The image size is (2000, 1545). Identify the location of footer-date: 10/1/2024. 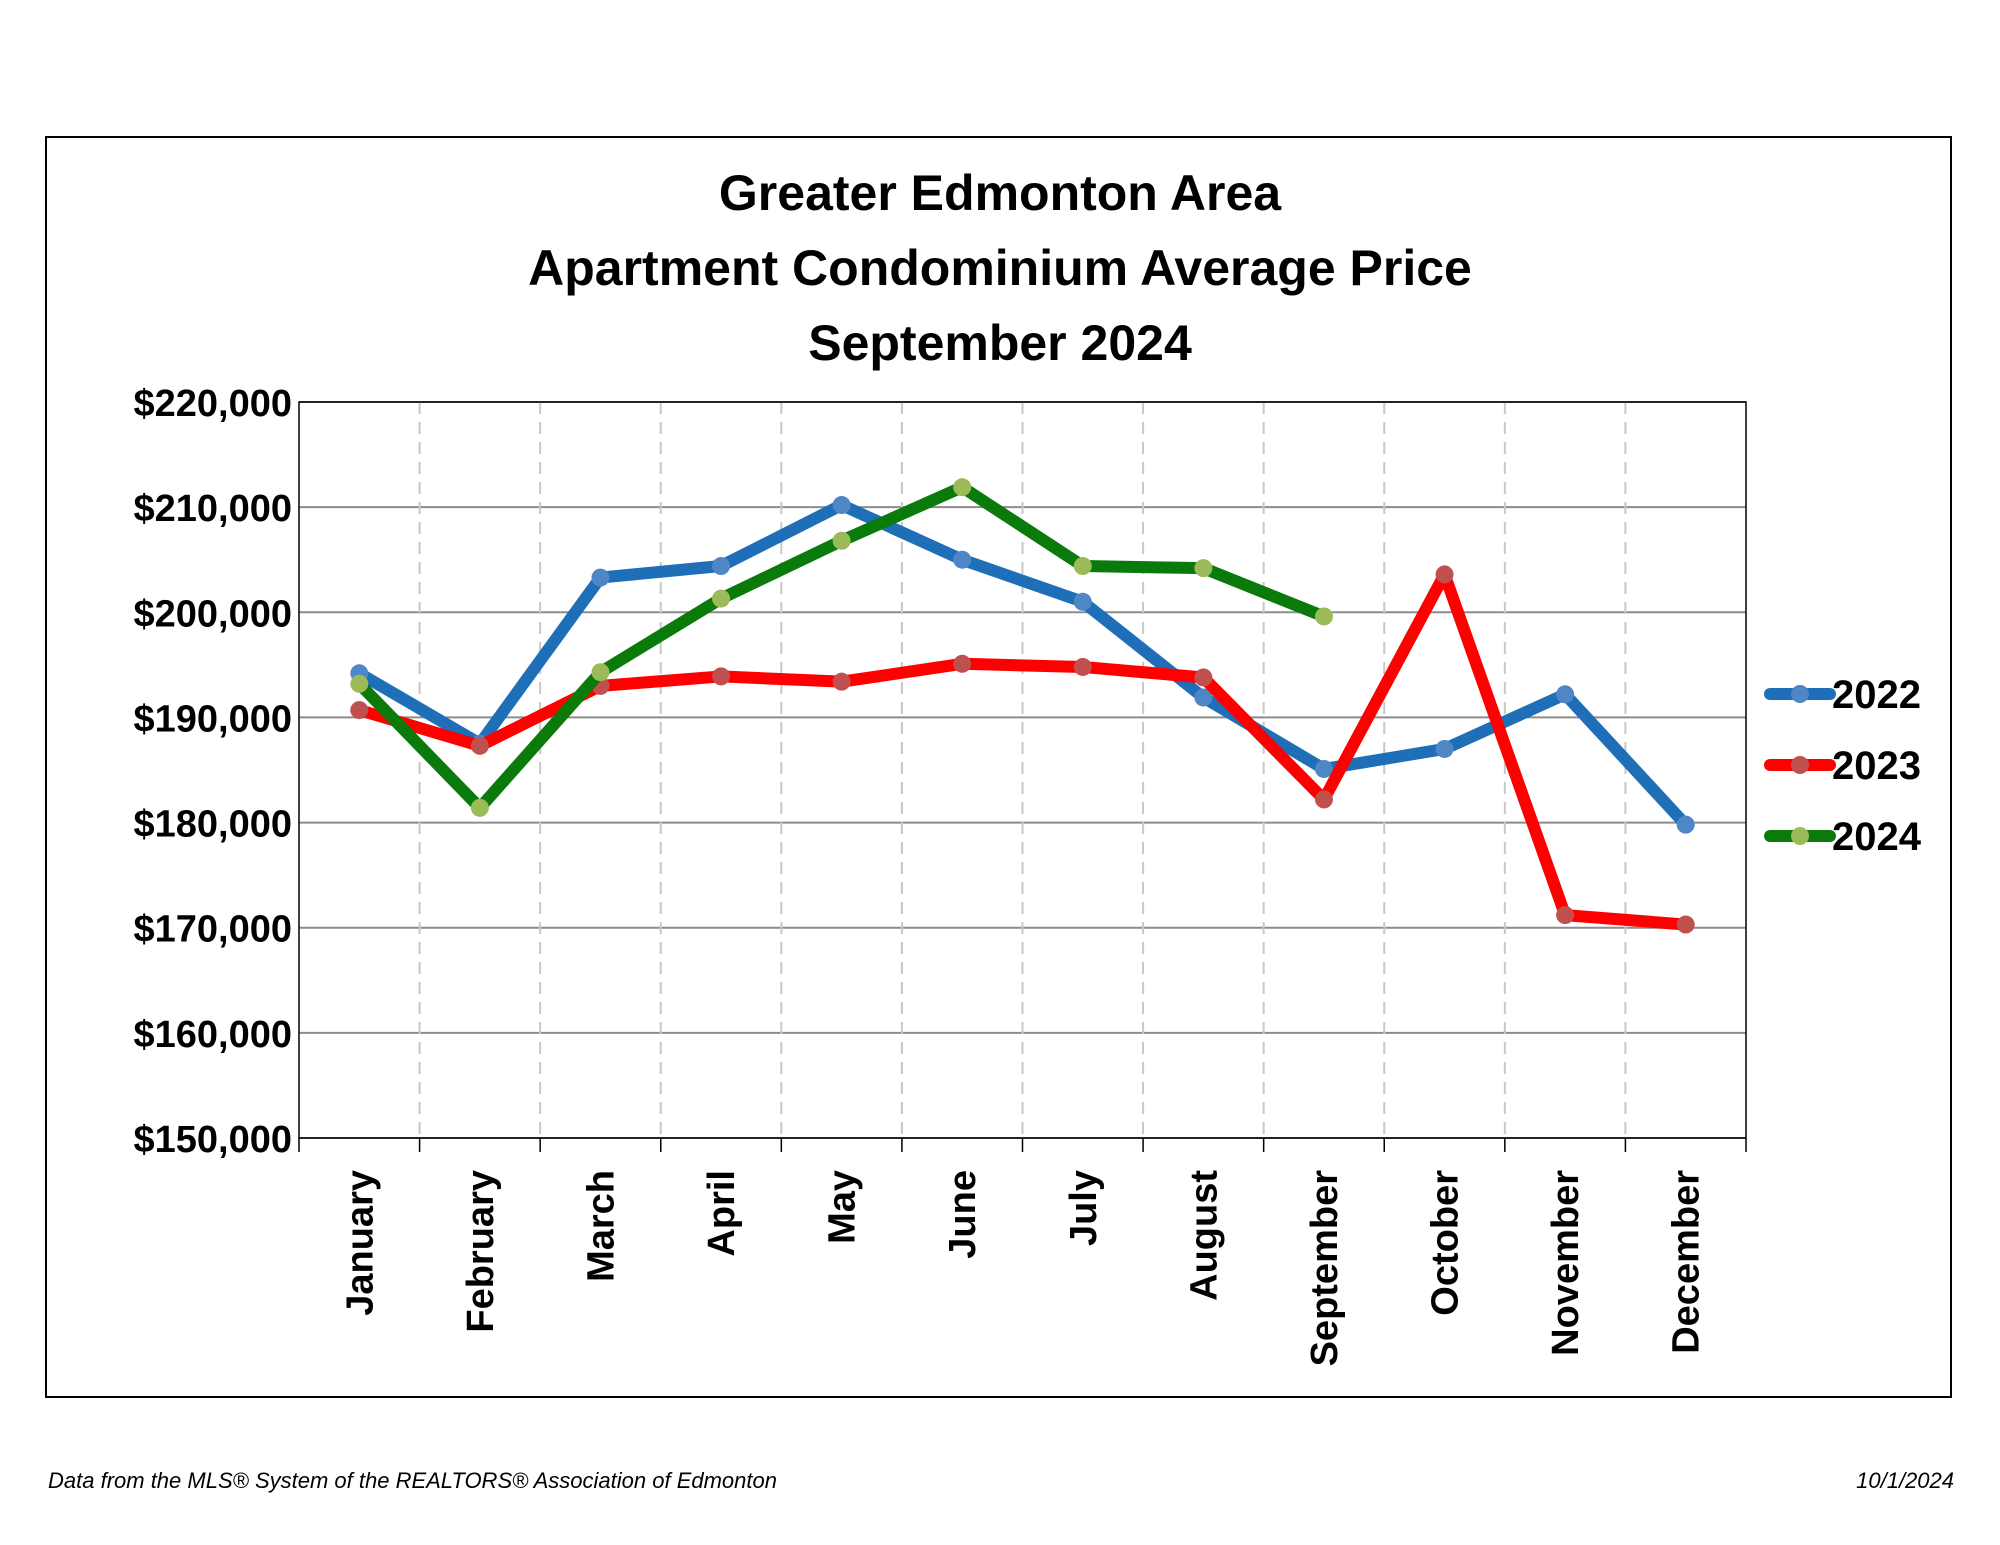
(1905, 1480).